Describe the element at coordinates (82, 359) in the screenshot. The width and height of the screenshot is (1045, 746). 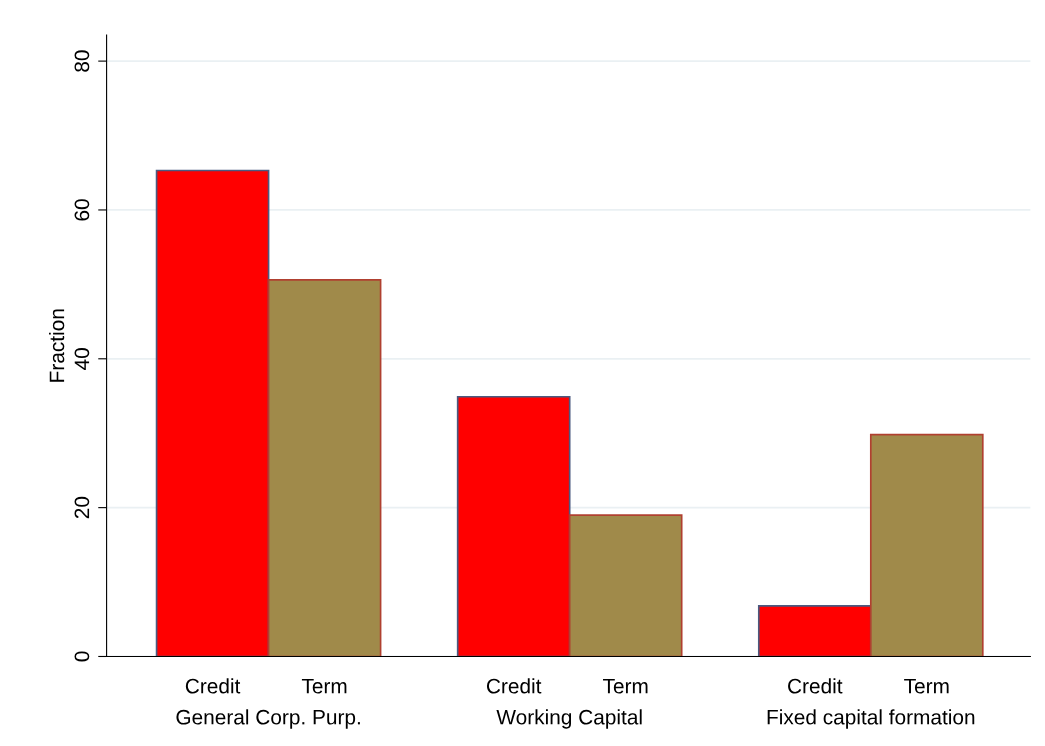
I see `y-tick-label: 40` at that location.